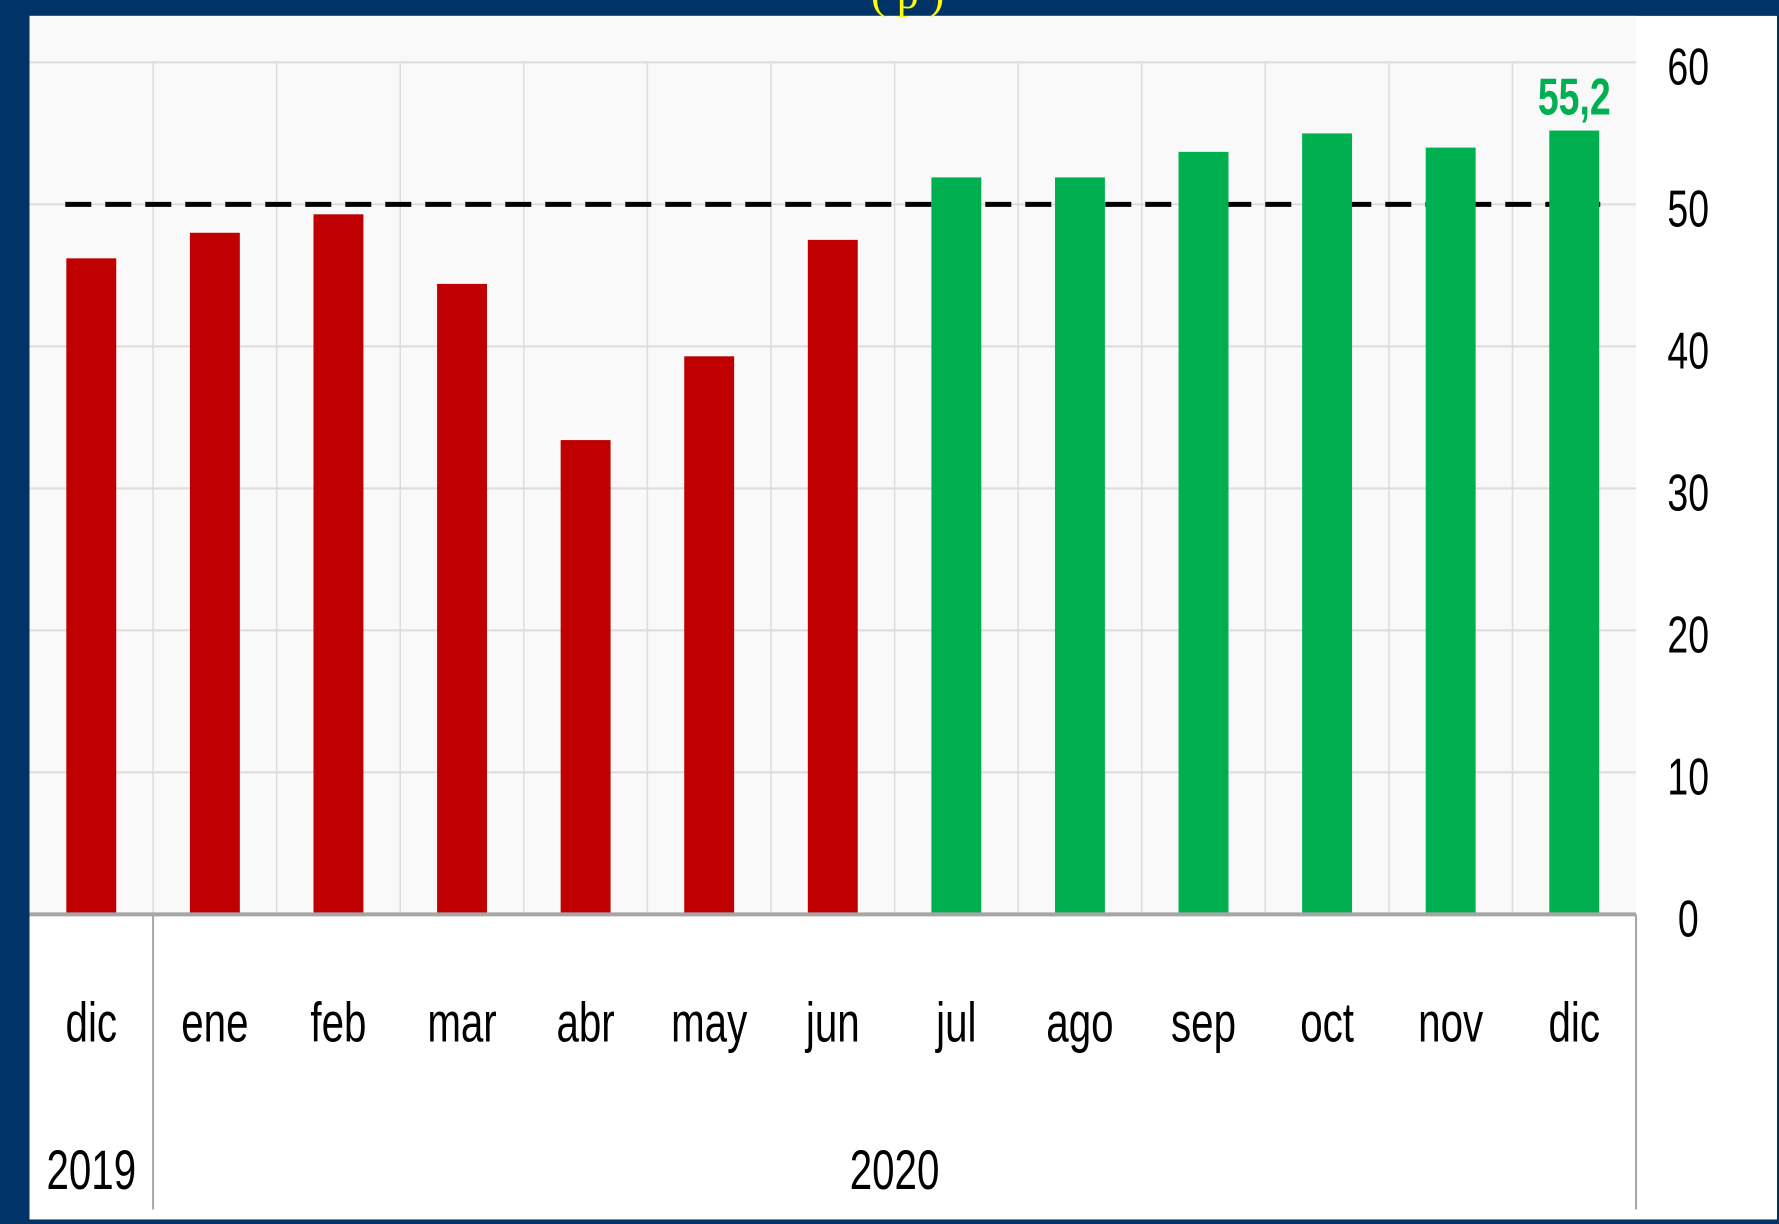 The image size is (1779, 1224). Describe the element at coordinates (1688, 66) in the screenshot. I see `y-tick-label: 60` at that location.